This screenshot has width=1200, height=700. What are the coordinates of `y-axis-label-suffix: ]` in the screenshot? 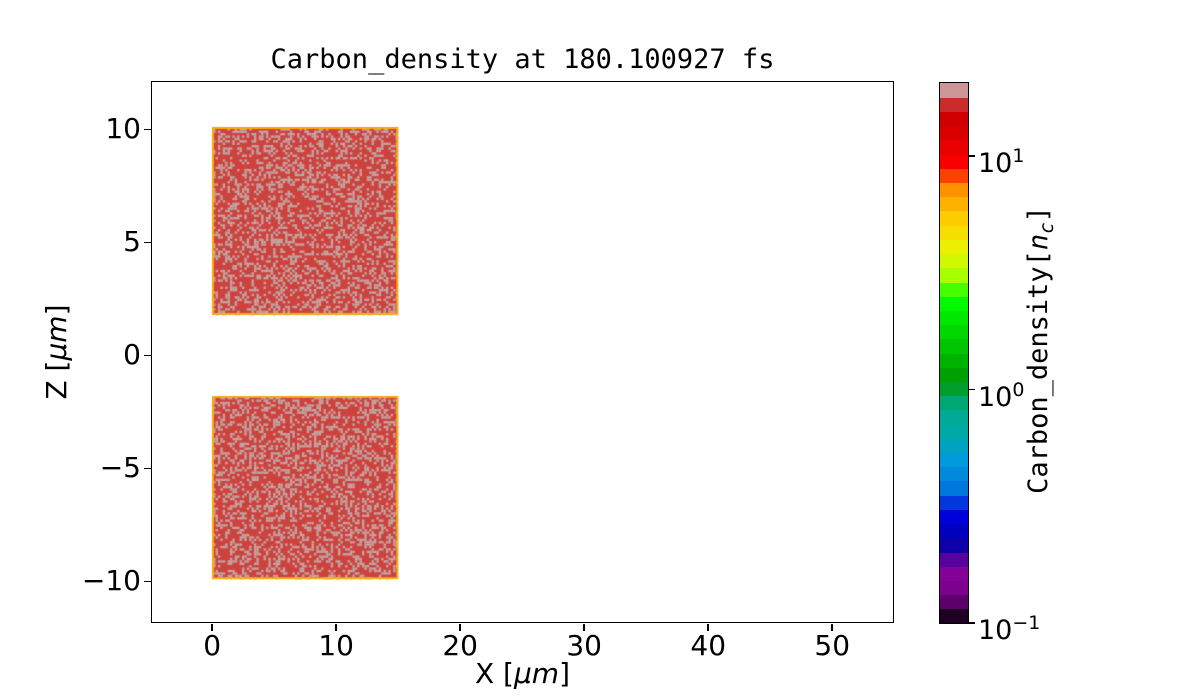 It's located at (56, 310).